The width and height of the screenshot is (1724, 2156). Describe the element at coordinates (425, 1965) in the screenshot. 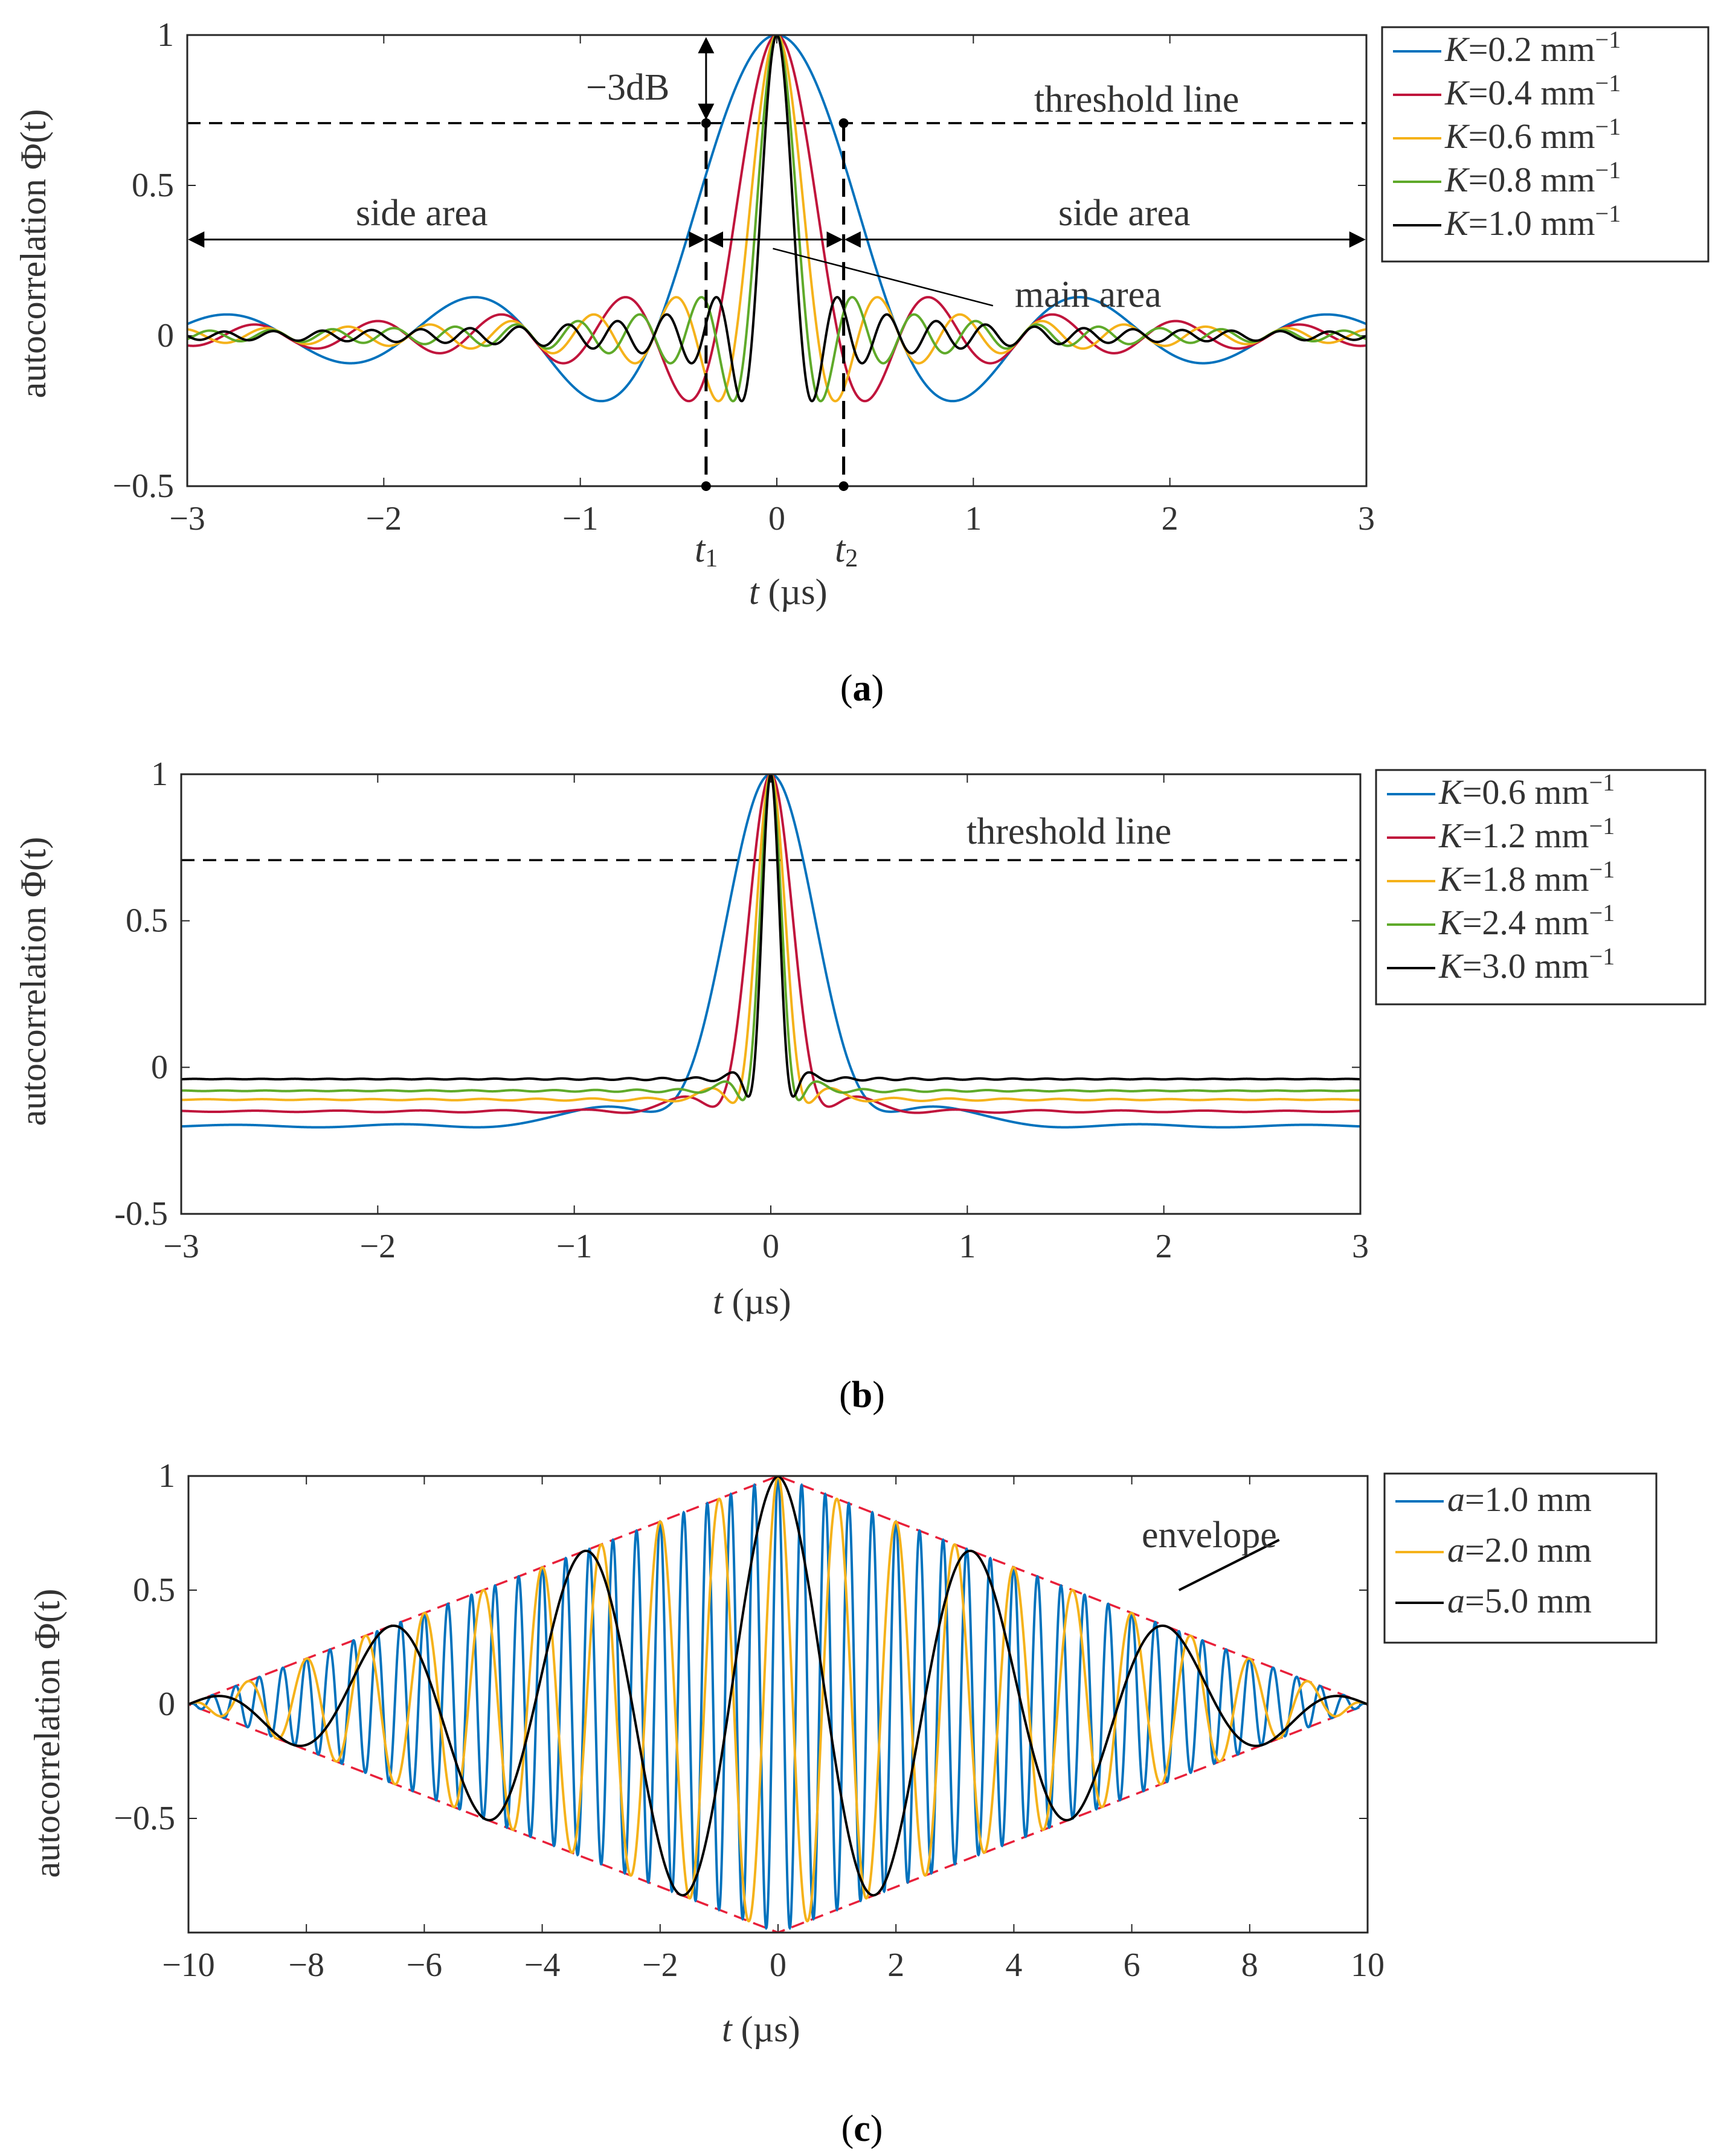

I see `x-tick-label: −6` at that location.